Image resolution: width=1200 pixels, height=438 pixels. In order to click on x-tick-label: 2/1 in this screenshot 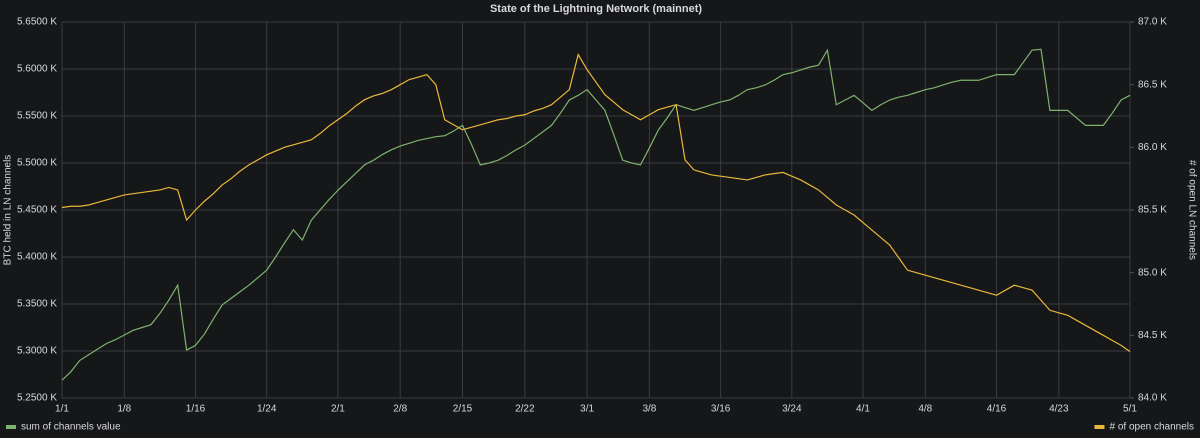, I will do `click(338, 409)`.